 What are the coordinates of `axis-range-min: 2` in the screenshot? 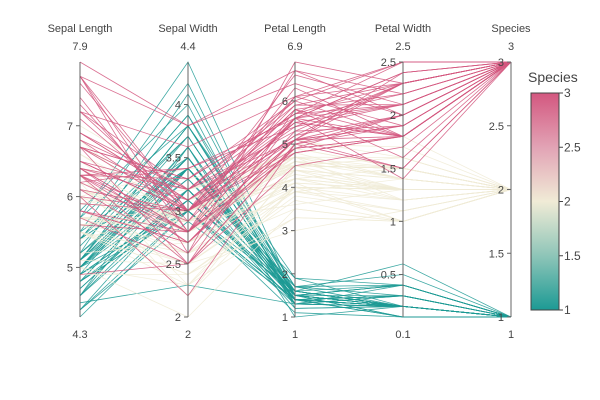 It's located at (188, 335).